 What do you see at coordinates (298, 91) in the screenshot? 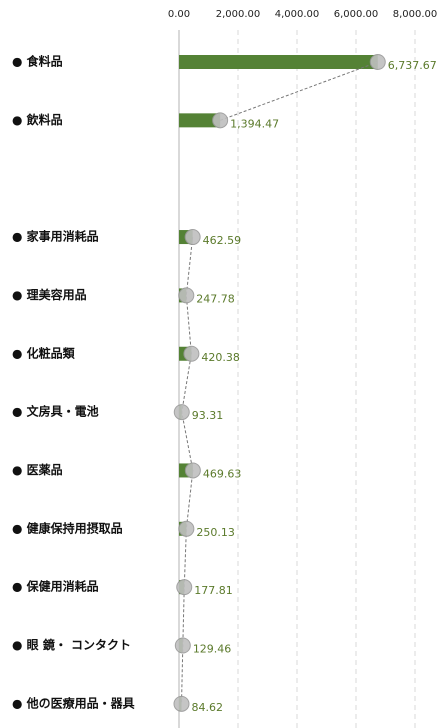
I see `line` at bounding box center [298, 91].